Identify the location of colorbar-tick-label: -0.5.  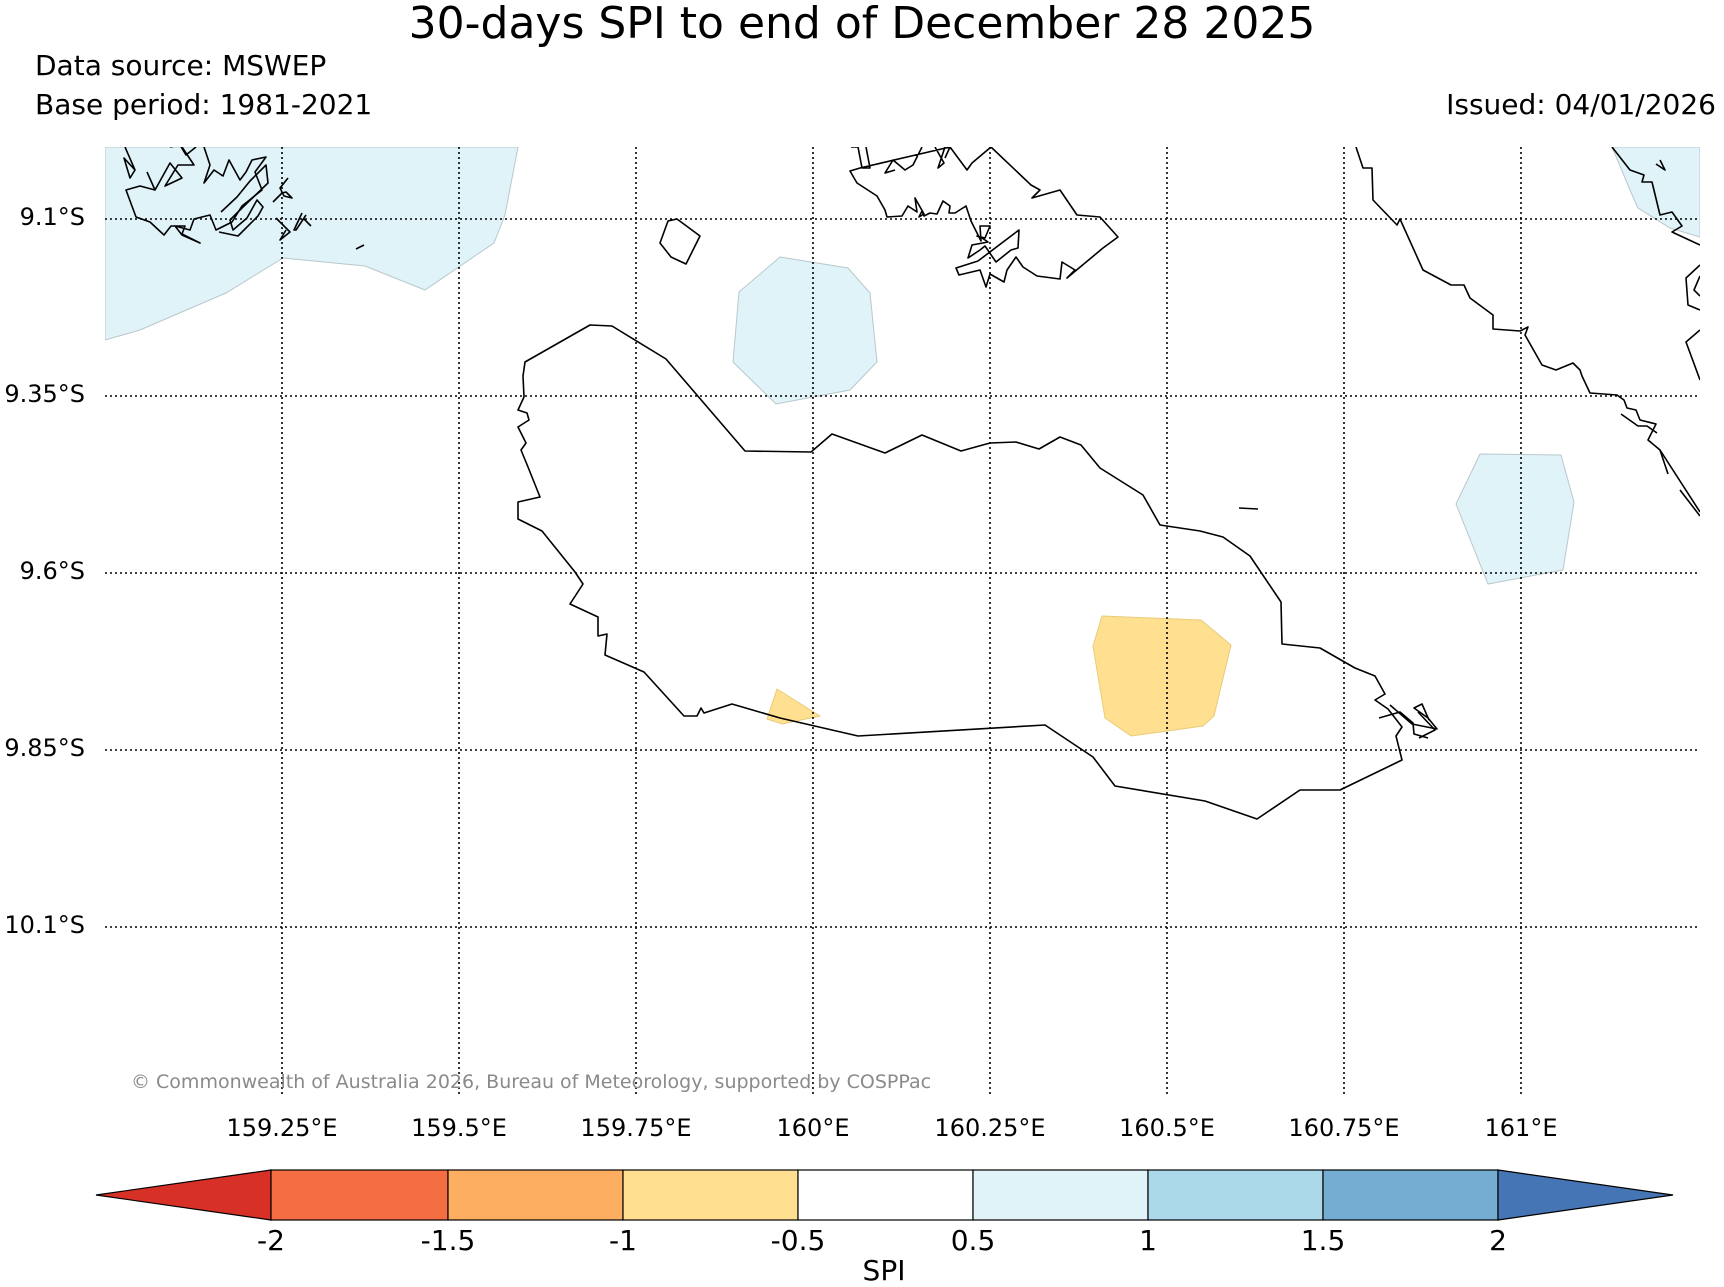
(798, 1240).